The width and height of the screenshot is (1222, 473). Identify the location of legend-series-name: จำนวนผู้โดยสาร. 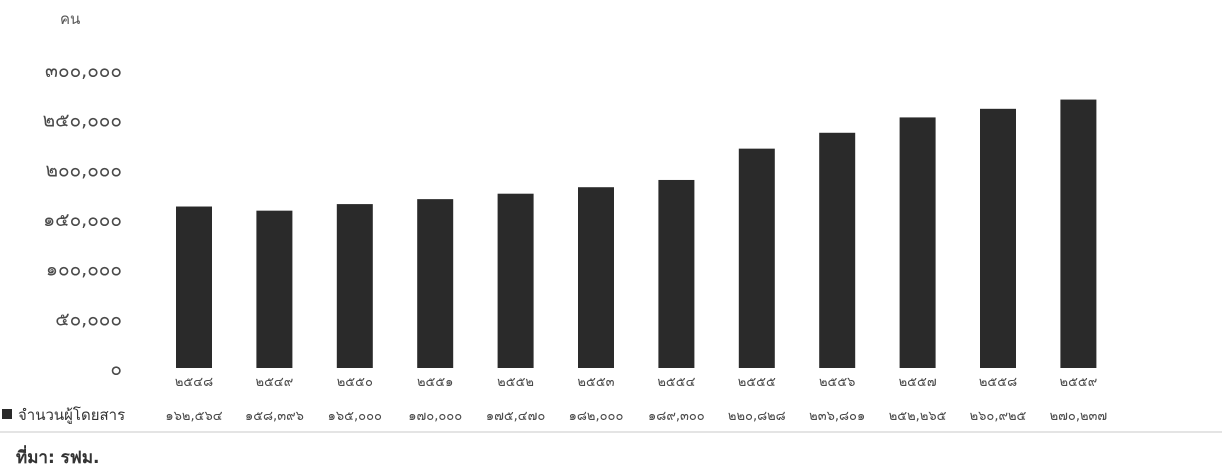
(71, 415).